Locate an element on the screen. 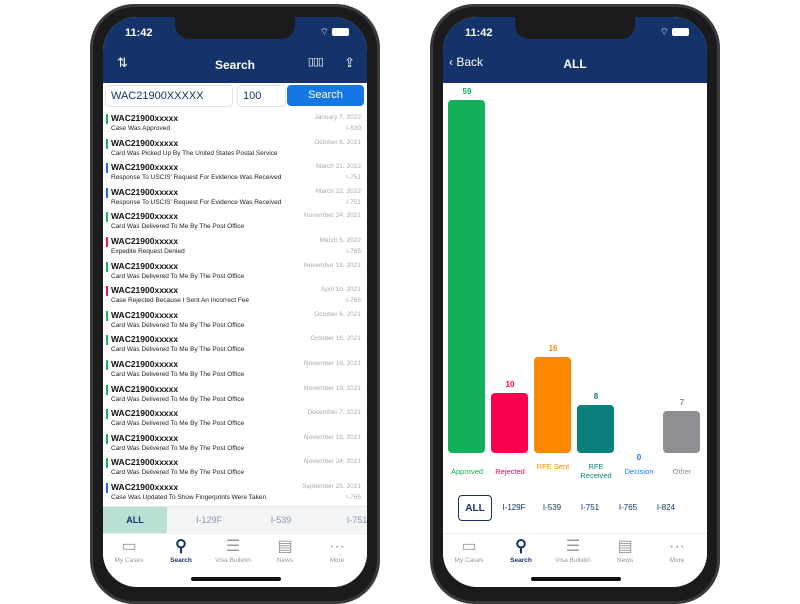 The image size is (800, 604). filter-pill-i824: I-824 is located at coordinates (666, 507).